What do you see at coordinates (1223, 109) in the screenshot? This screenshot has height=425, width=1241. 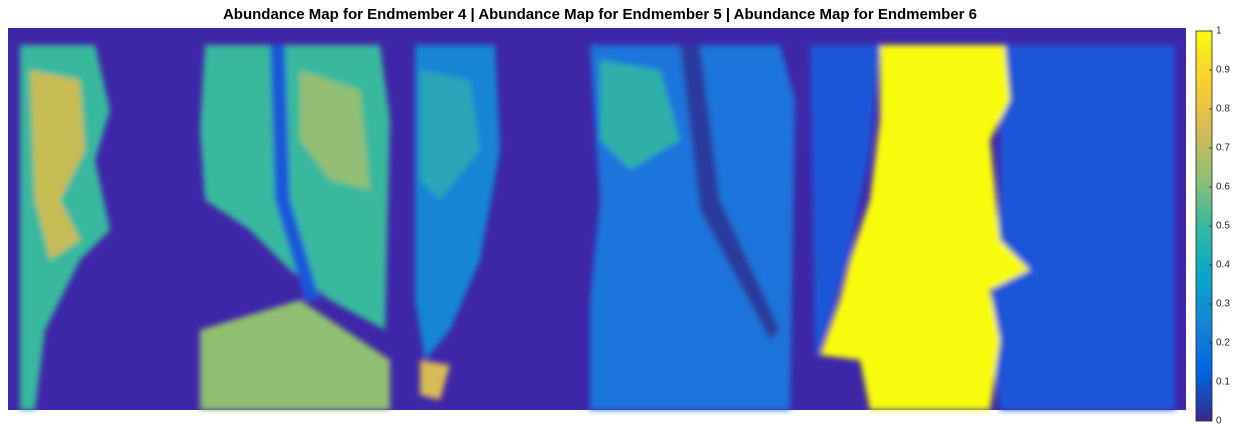 I see `colorbar-tick-label: 0.8` at bounding box center [1223, 109].